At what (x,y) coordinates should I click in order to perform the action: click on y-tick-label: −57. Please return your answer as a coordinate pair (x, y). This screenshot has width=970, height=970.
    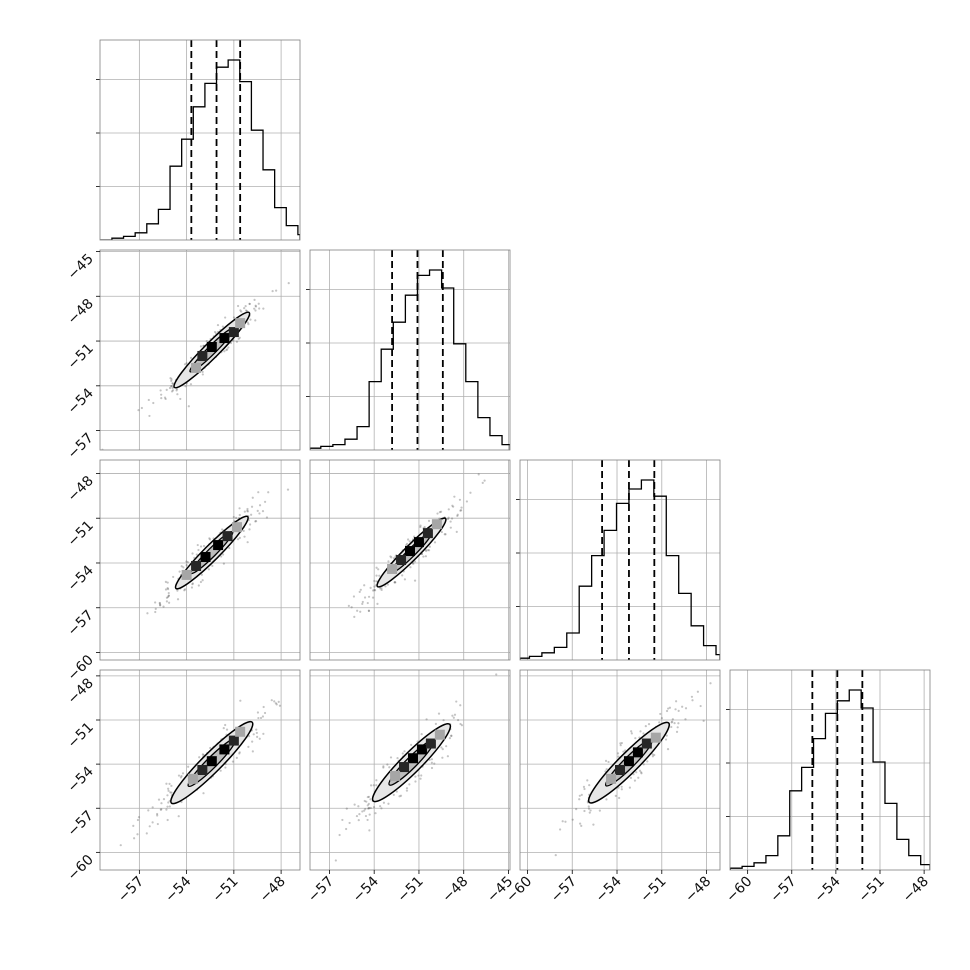
    Looking at the image, I should click on (81, 446).